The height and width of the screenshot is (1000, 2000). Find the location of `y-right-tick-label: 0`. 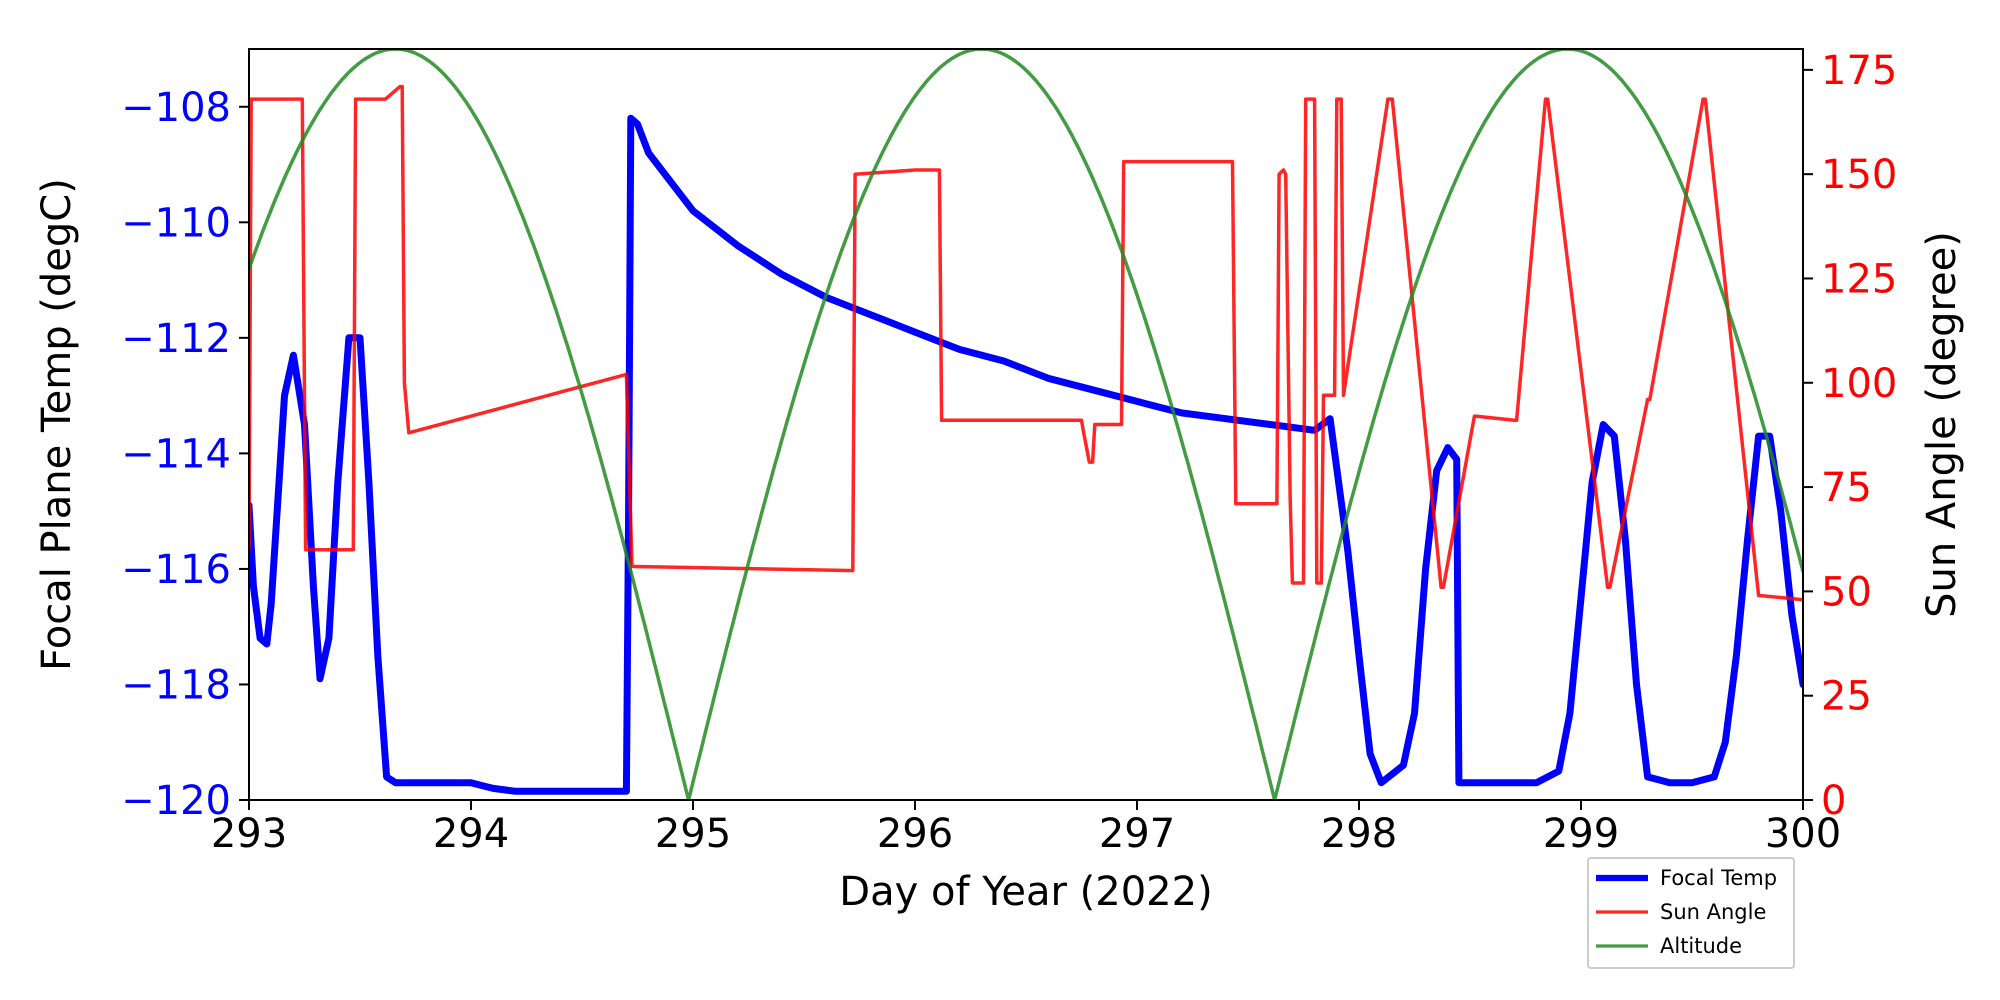

y-right-tick-label: 0 is located at coordinates (1833, 801).